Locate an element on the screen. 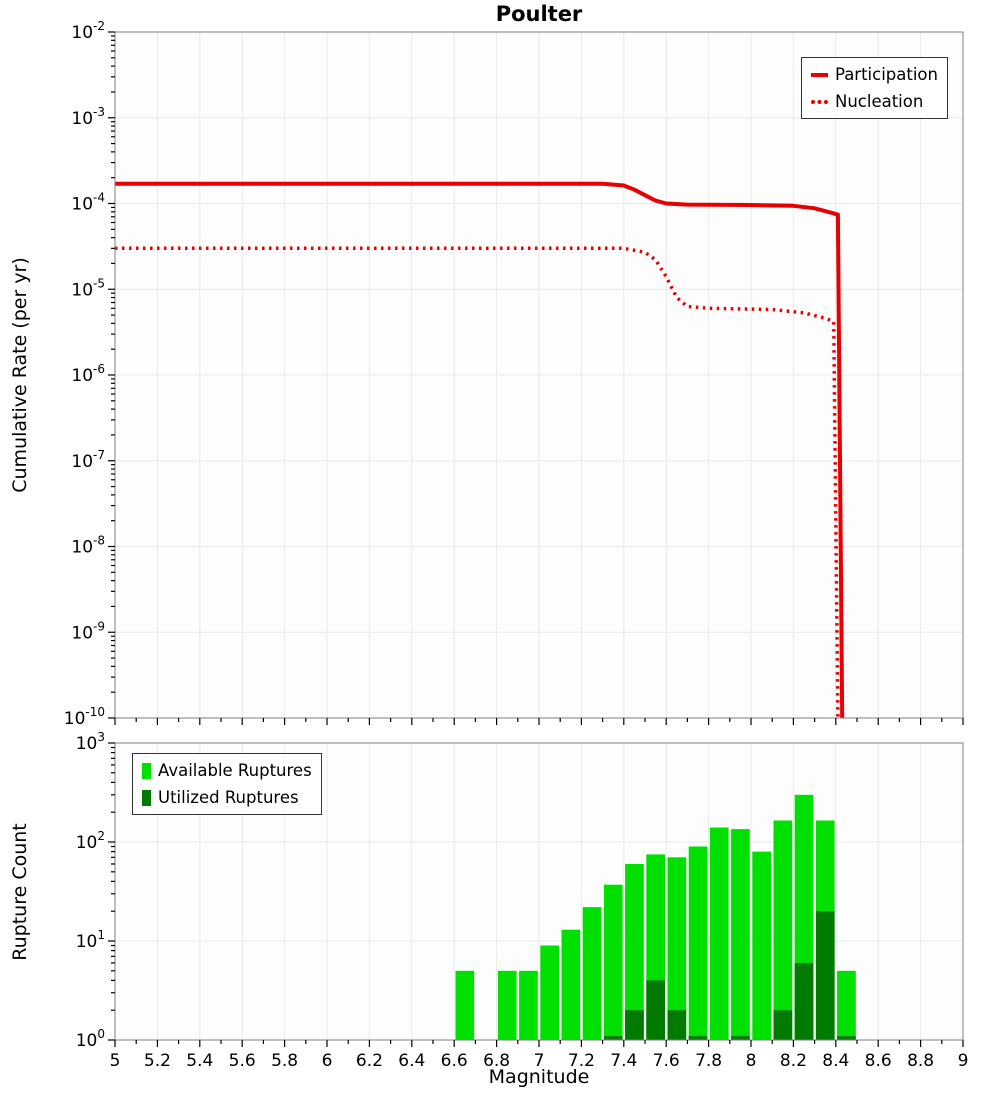  svg-text: 6 is located at coordinates (327, 1061).